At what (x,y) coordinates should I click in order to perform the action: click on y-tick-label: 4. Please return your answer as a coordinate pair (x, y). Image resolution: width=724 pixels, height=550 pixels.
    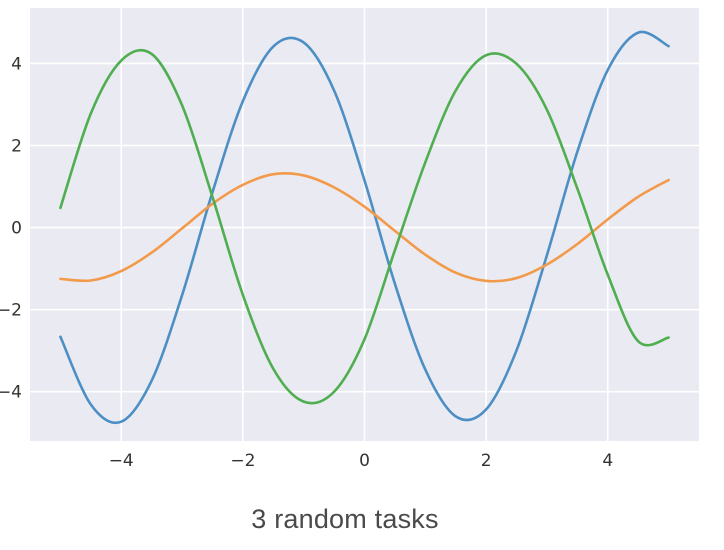
    Looking at the image, I should click on (16, 64).